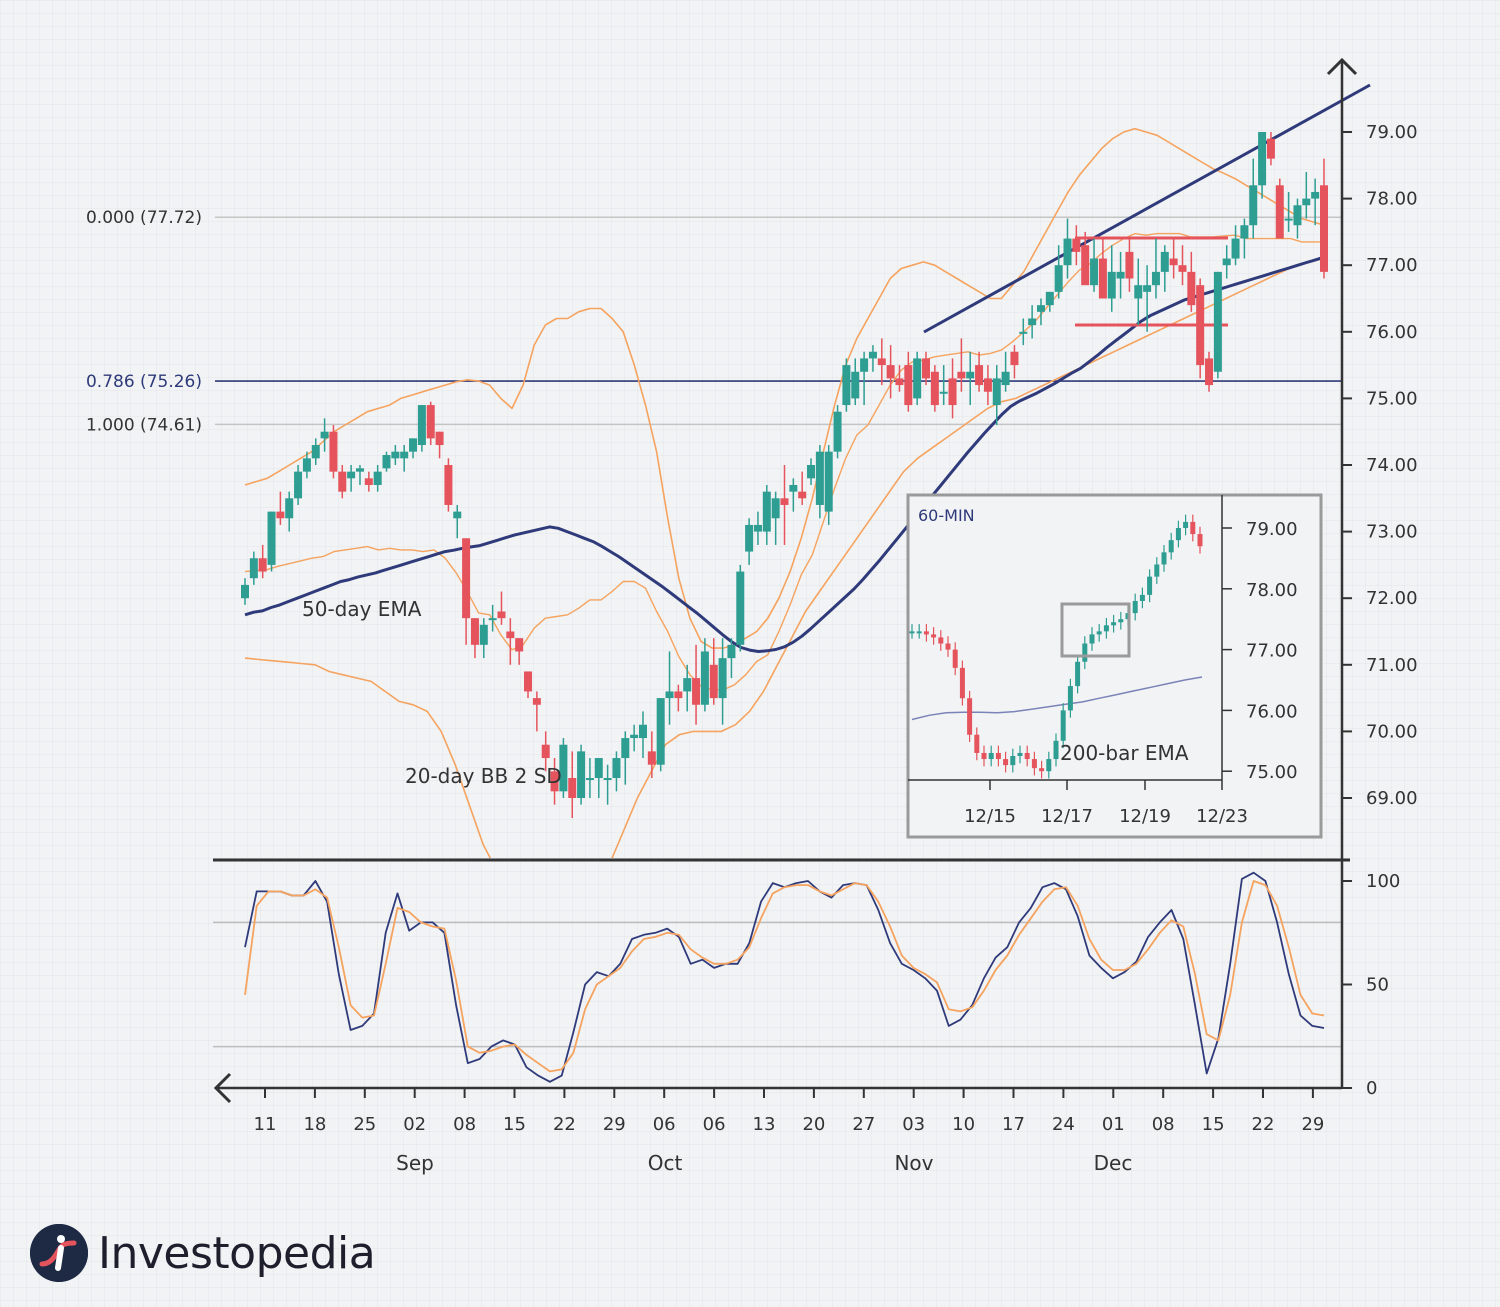 Image resolution: width=1500 pixels, height=1307 pixels. What do you see at coordinates (963, 1124) in the screenshot?
I see `time-tick-label: 10` at bounding box center [963, 1124].